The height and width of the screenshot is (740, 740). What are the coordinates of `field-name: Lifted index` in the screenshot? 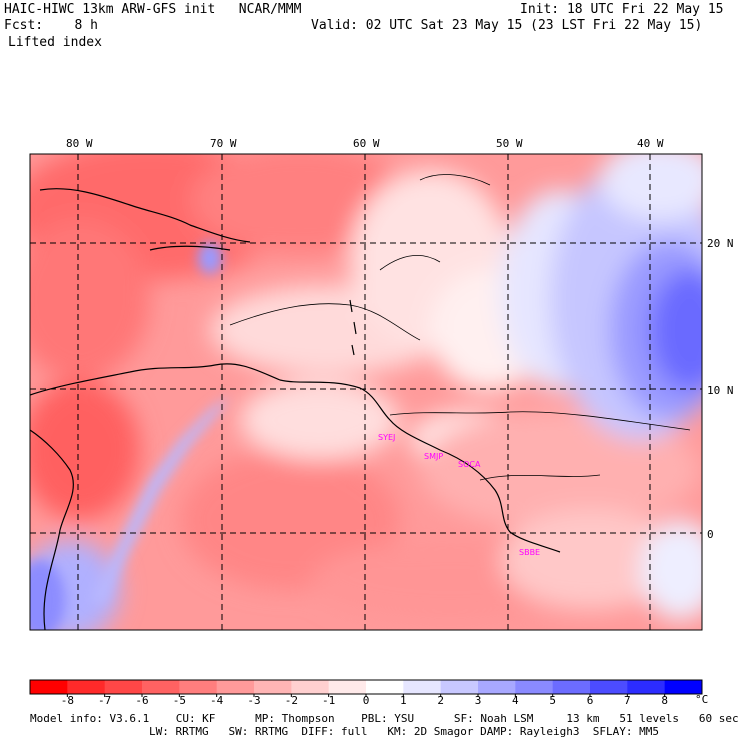 It's located at (55, 42).